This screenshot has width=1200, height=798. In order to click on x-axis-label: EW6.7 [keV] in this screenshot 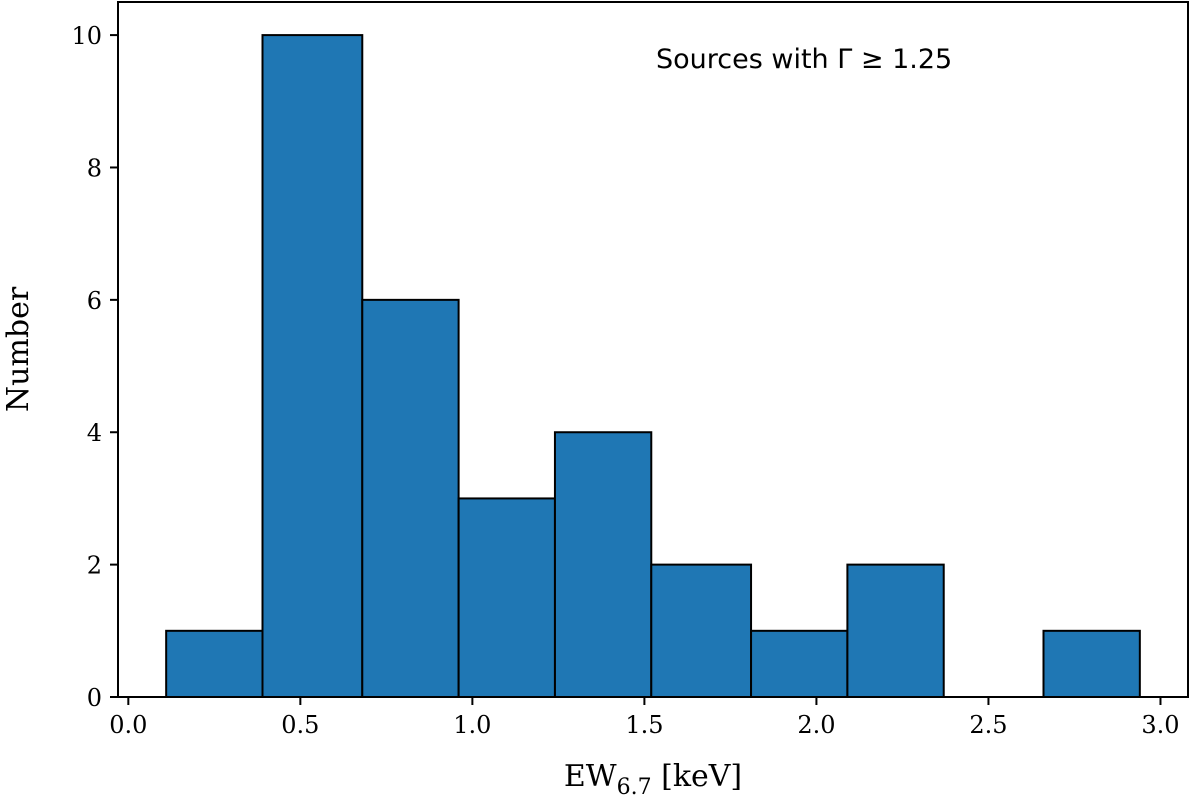, I will do `click(653, 778)`.